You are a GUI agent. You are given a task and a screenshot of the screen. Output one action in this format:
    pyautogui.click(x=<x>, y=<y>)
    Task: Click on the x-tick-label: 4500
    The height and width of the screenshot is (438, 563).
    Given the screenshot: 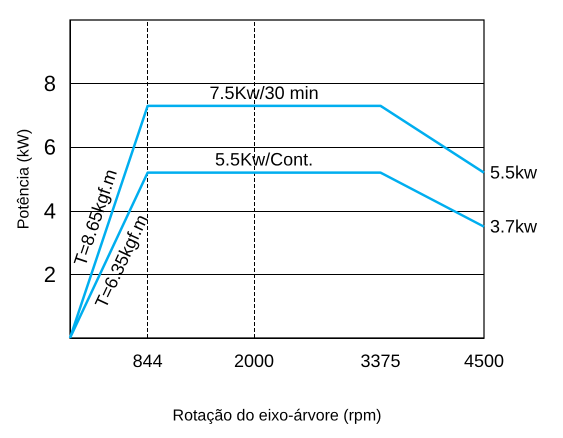 What is the action you would take?
    pyautogui.click(x=484, y=361)
    